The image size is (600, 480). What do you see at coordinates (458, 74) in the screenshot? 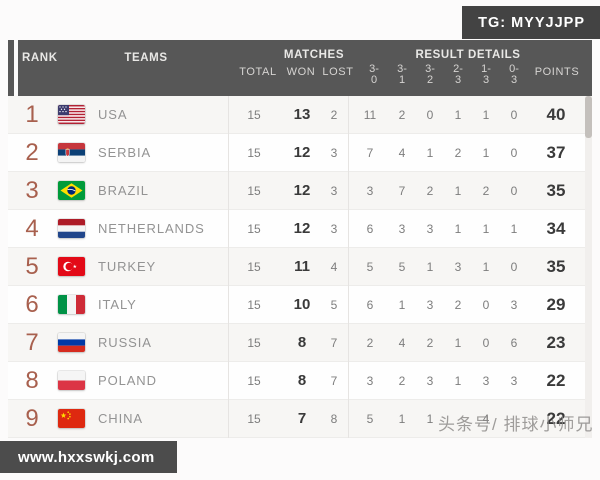
I see `column-header-result-2-3: 2- 3` at bounding box center [458, 74].